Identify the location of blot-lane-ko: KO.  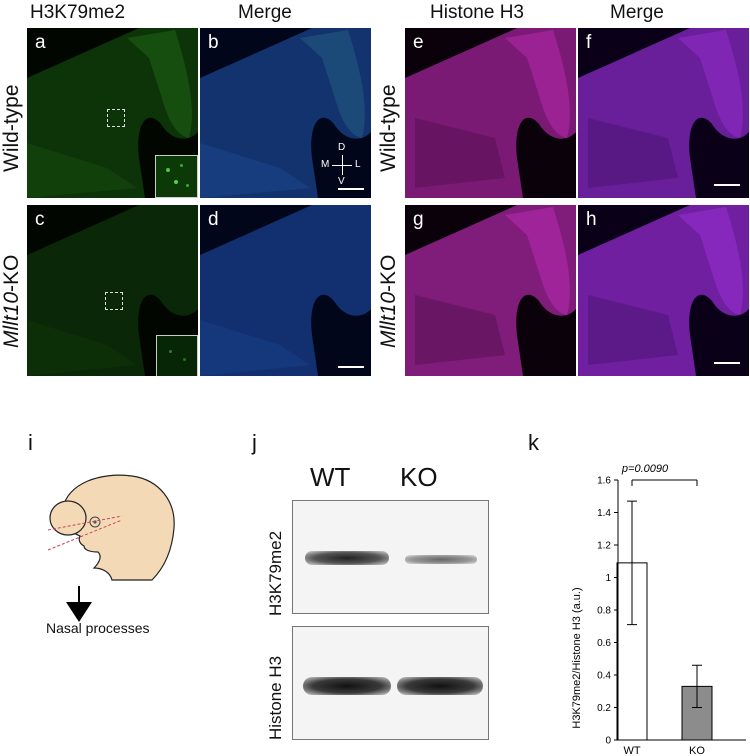
(419, 477).